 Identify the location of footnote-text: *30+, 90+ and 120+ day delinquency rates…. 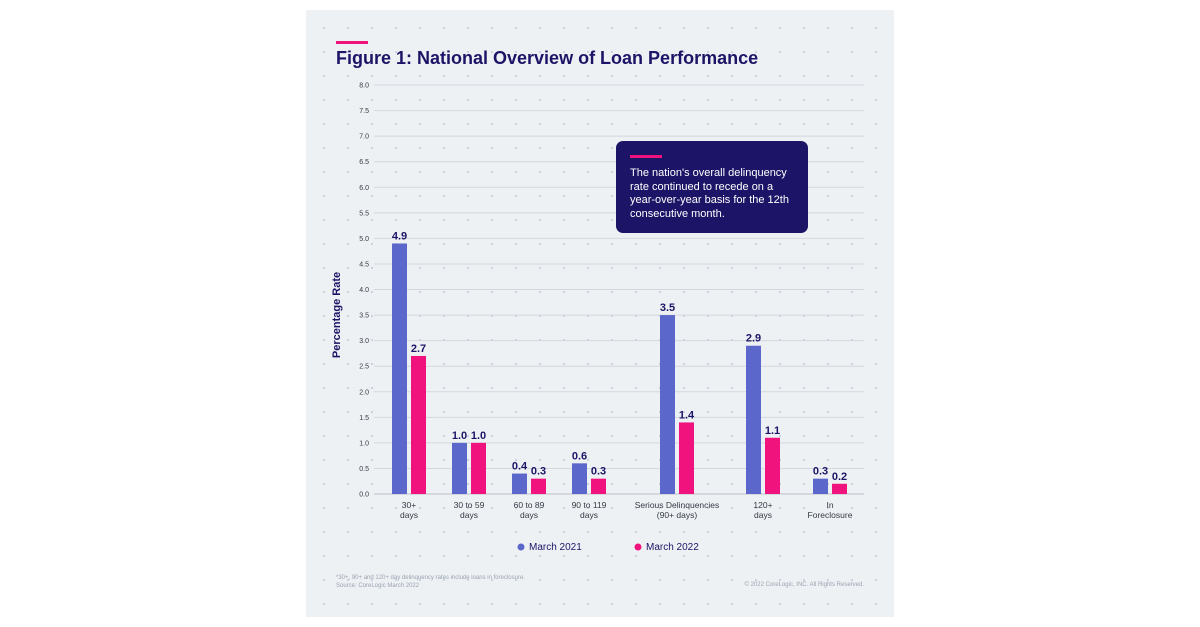
(430, 578).